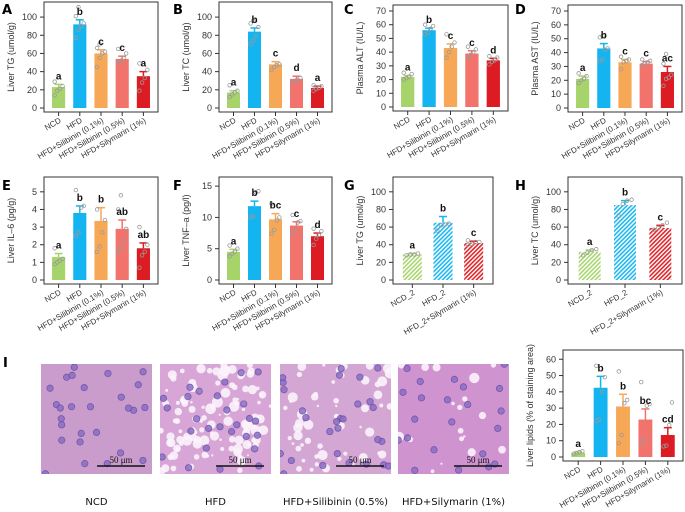  I want to click on y-tick-label: 40, so click(32, 72).